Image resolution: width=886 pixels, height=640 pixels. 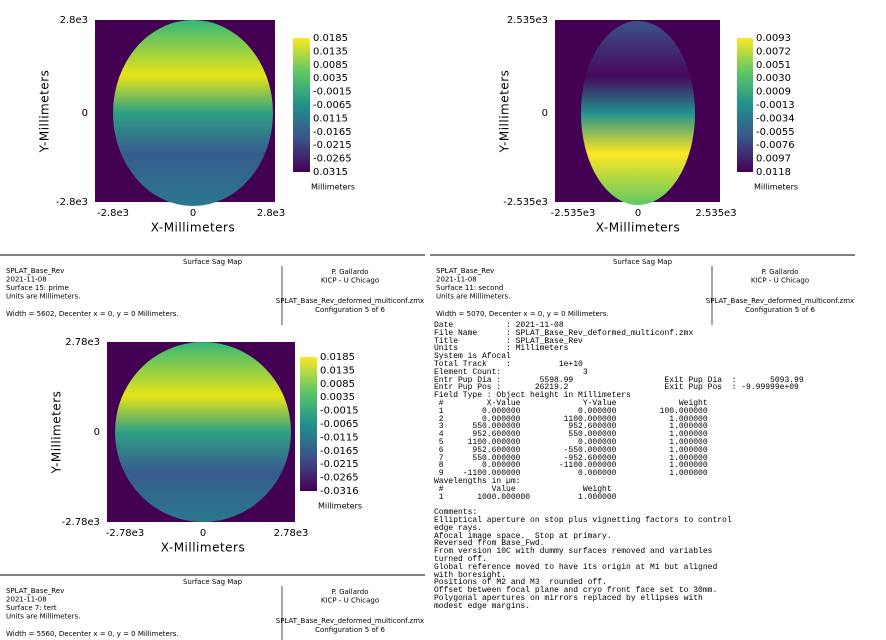 I want to click on report-line: 5 1100.000000 0.000000 1.000000, so click(x=571, y=442).